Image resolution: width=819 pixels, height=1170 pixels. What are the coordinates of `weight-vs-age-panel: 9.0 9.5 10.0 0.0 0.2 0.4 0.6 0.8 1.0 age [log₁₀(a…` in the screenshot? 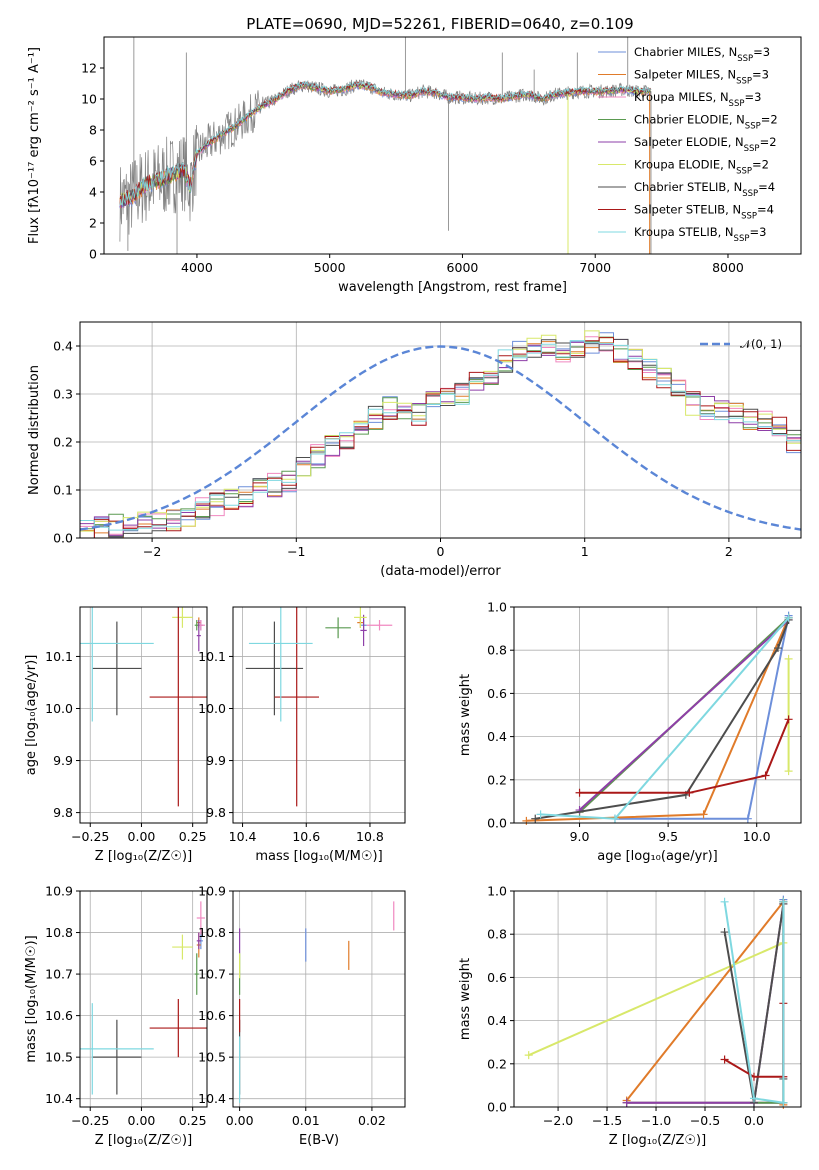 It's located at (630, 732).